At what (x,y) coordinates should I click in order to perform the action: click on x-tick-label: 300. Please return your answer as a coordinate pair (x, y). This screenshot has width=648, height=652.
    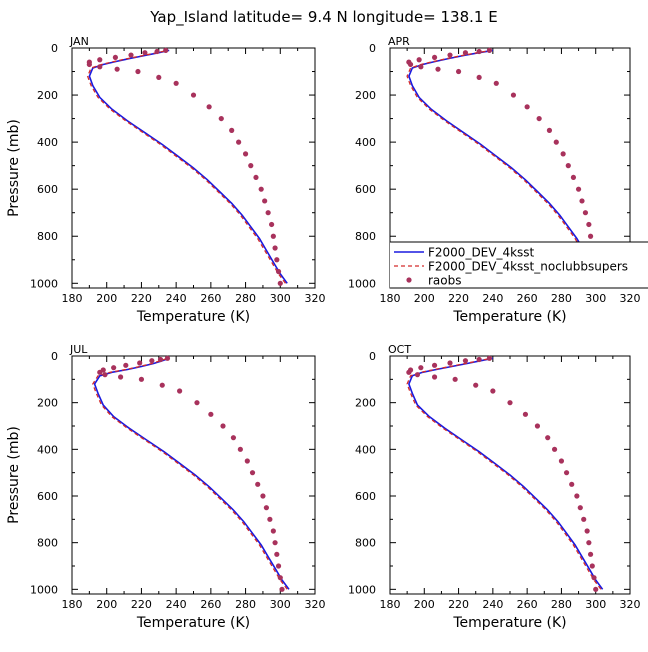
    Looking at the image, I should click on (280, 298).